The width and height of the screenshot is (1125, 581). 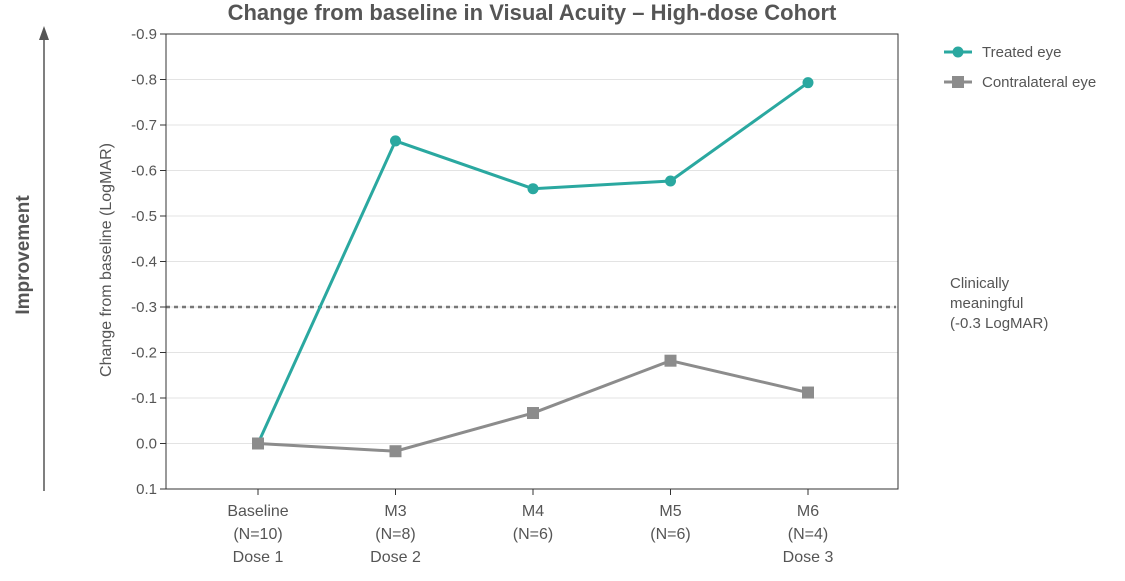 I want to click on y-tick-label: -0.2, so click(x=144, y=353).